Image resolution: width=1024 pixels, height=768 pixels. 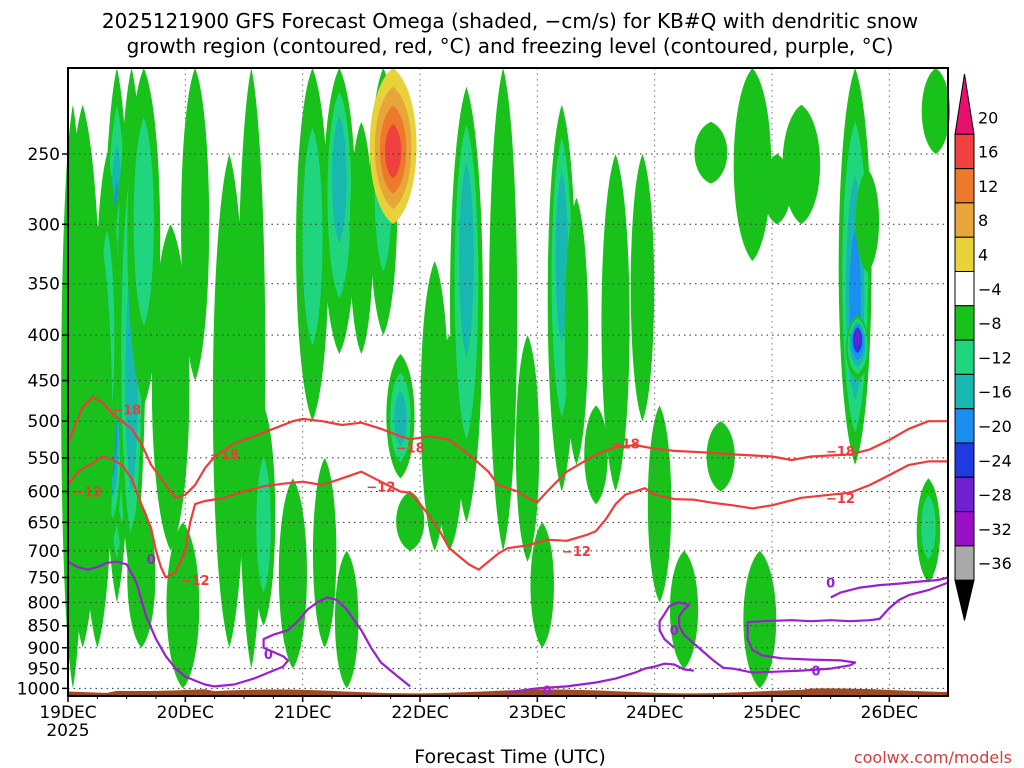 What do you see at coordinates (995, 426) in the screenshot?
I see `colorbar-label: −20` at bounding box center [995, 426].